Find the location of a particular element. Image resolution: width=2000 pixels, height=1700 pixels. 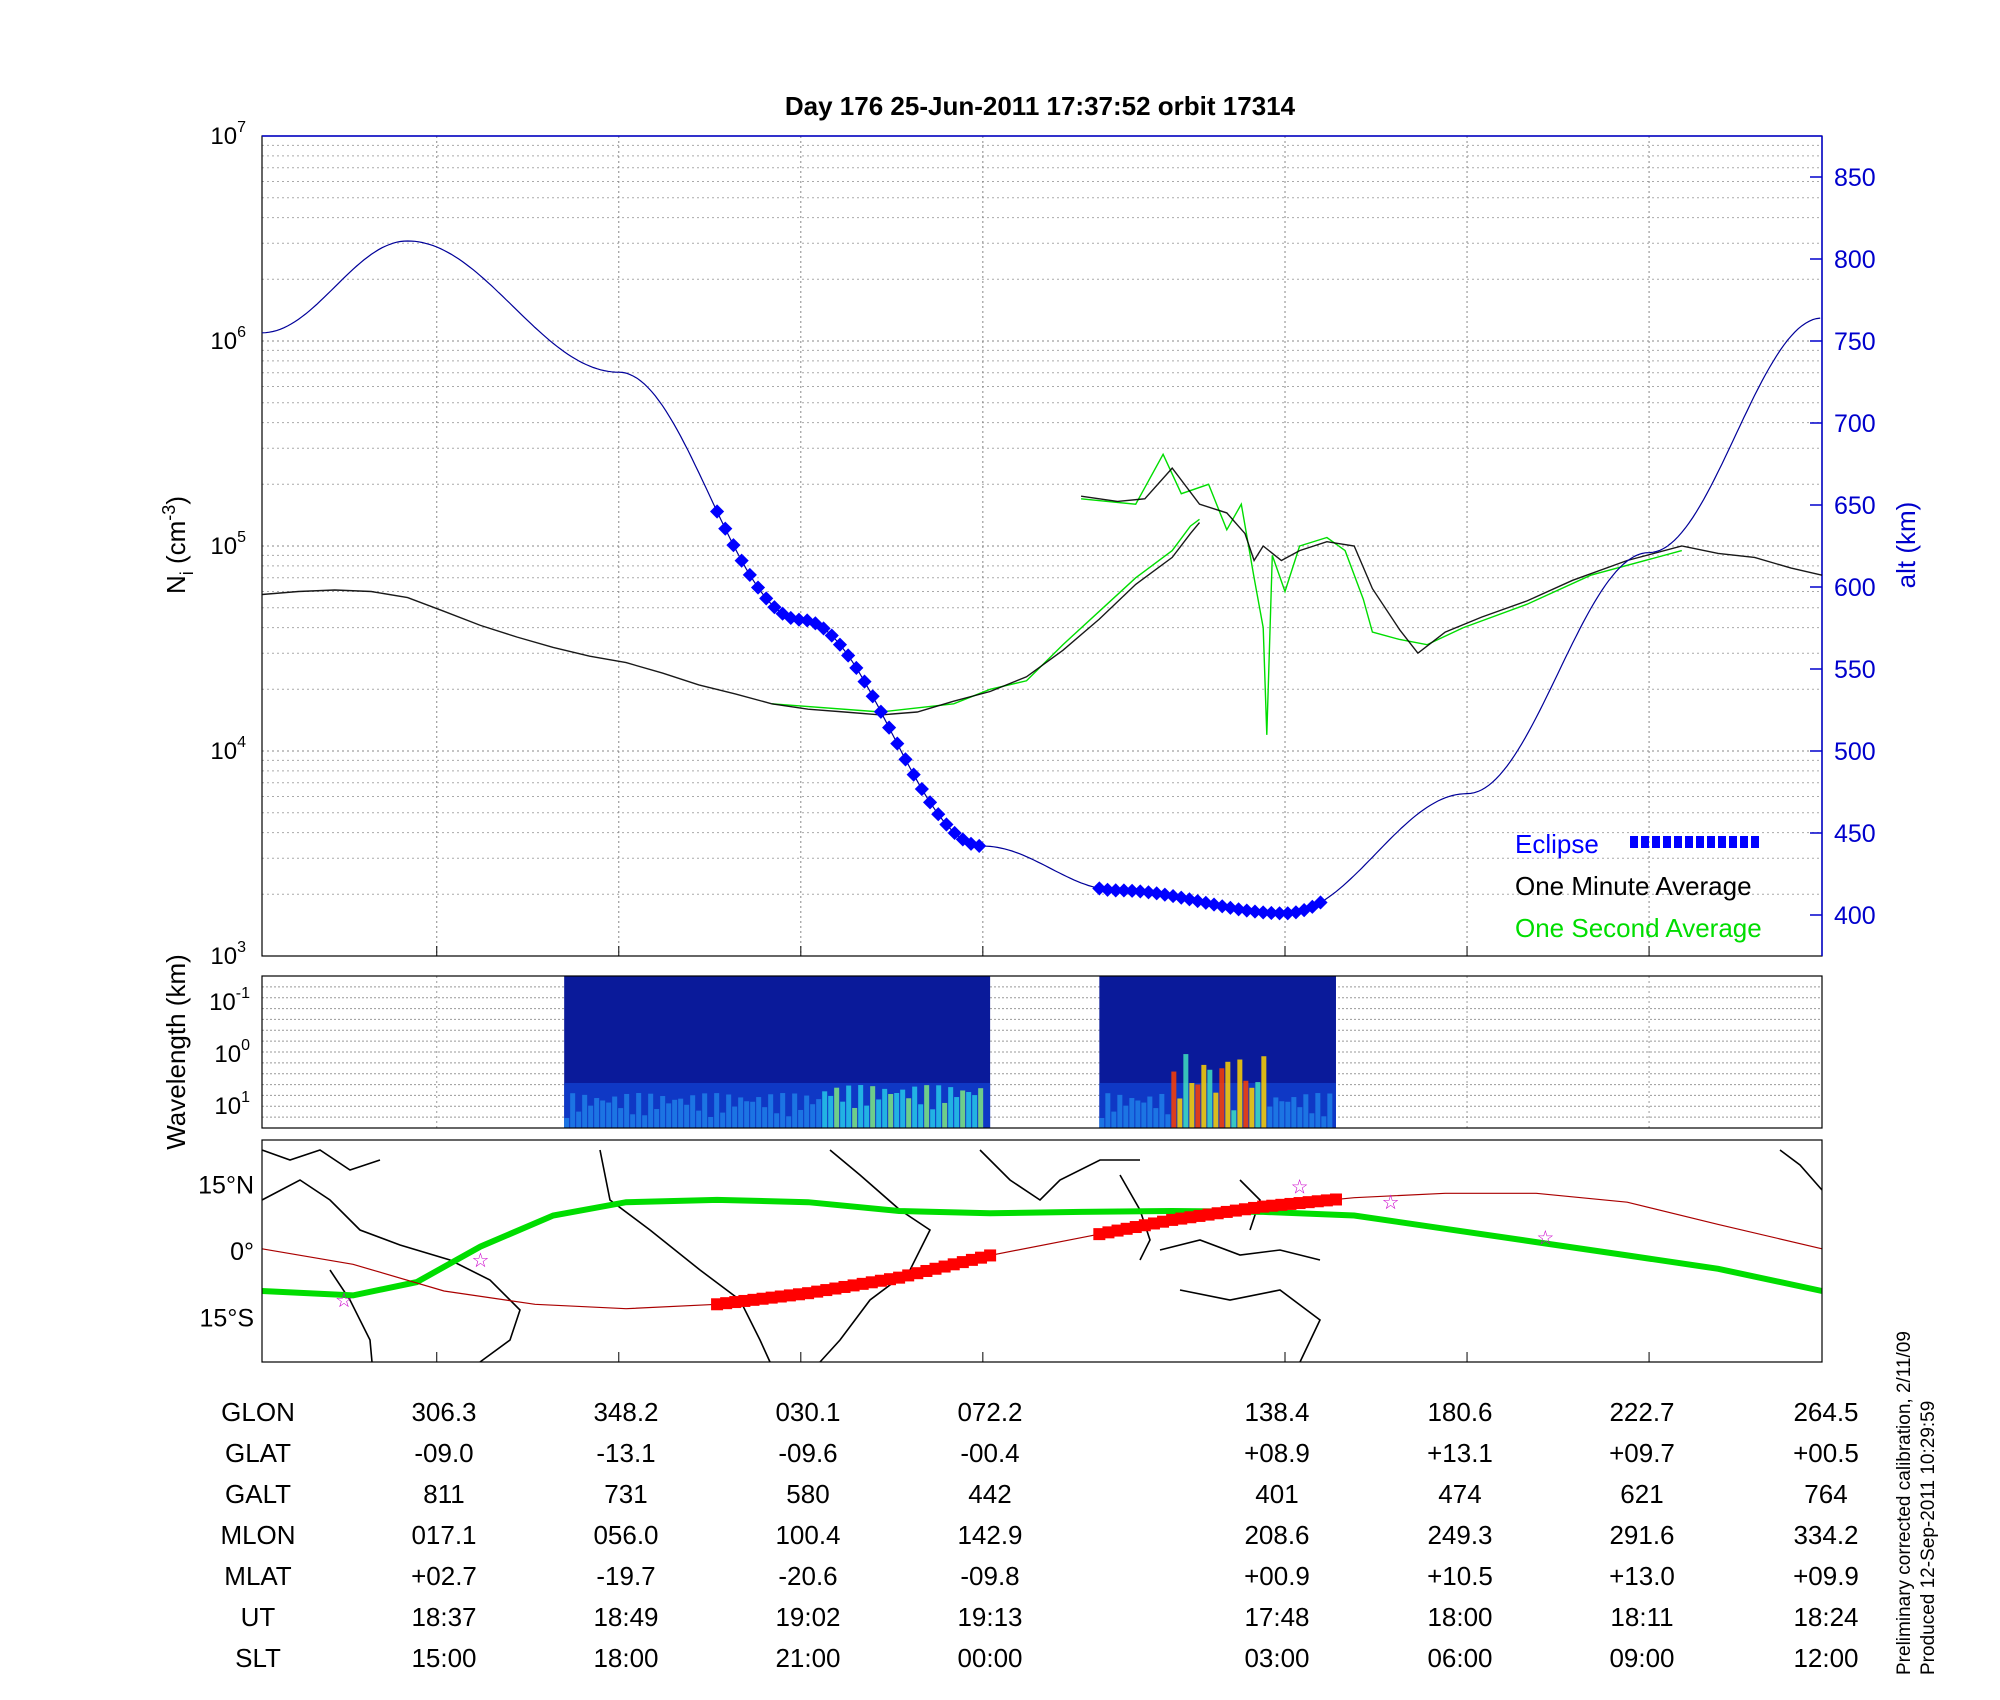

altitude-tick-label: 500 is located at coordinates (1855, 752).